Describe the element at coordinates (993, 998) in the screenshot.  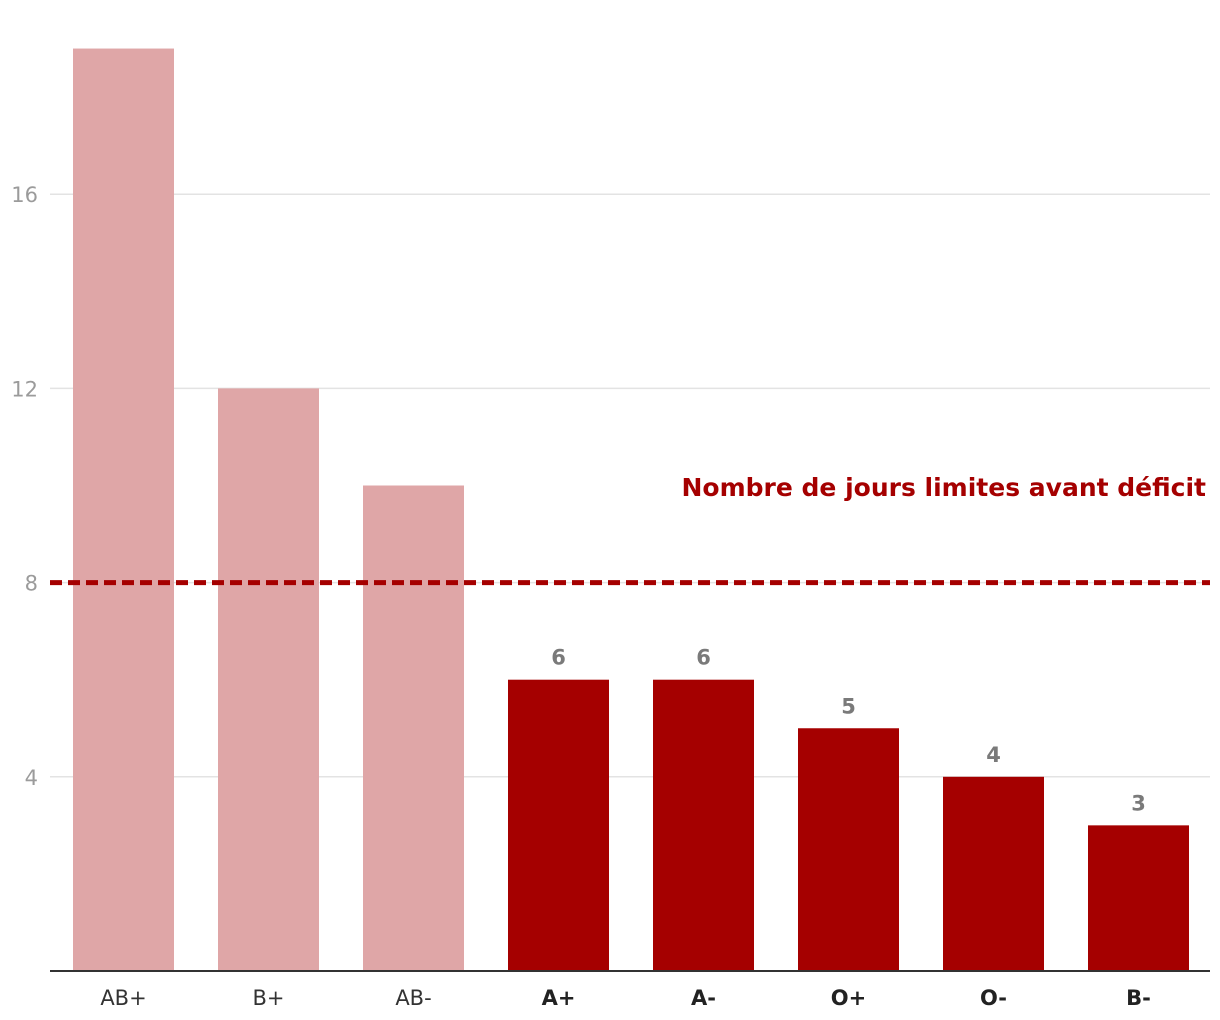
I see `x-tick-label: O-` at that location.